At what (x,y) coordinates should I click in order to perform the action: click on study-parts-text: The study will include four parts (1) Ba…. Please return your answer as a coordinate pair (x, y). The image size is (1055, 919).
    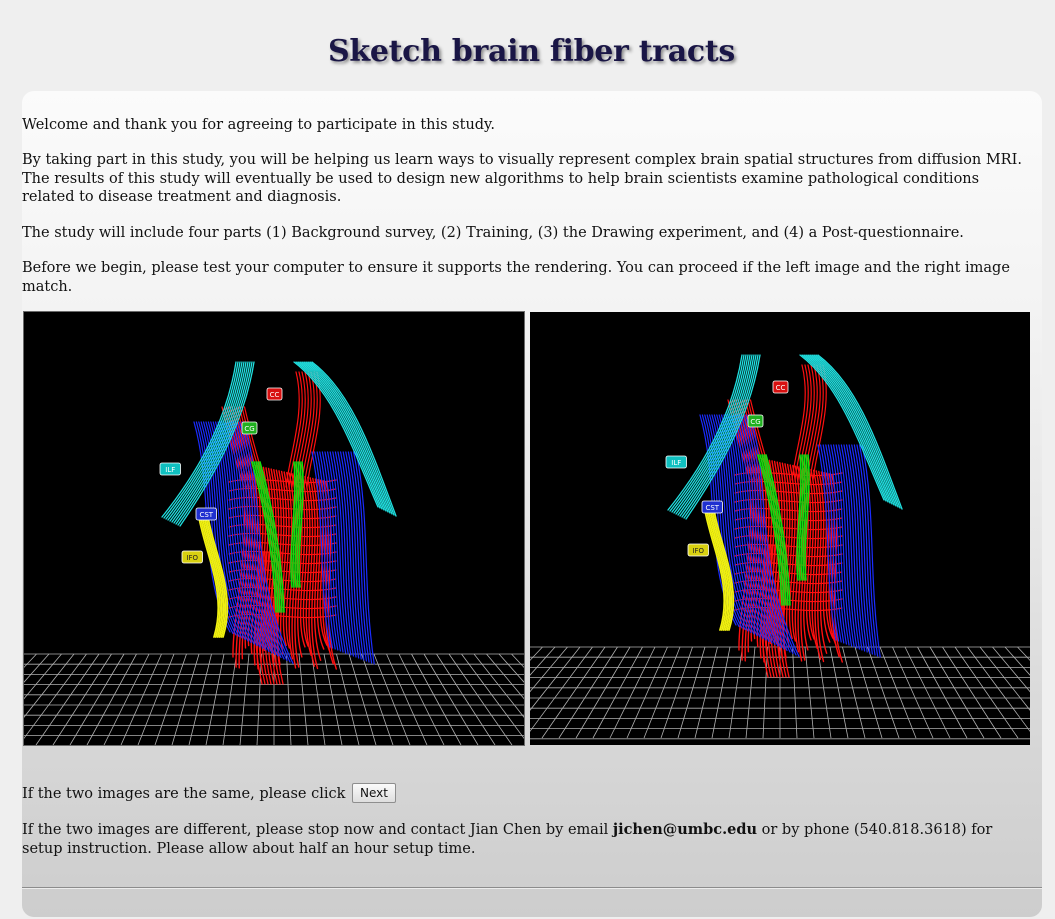
    Looking at the image, I should click on (493, 233).